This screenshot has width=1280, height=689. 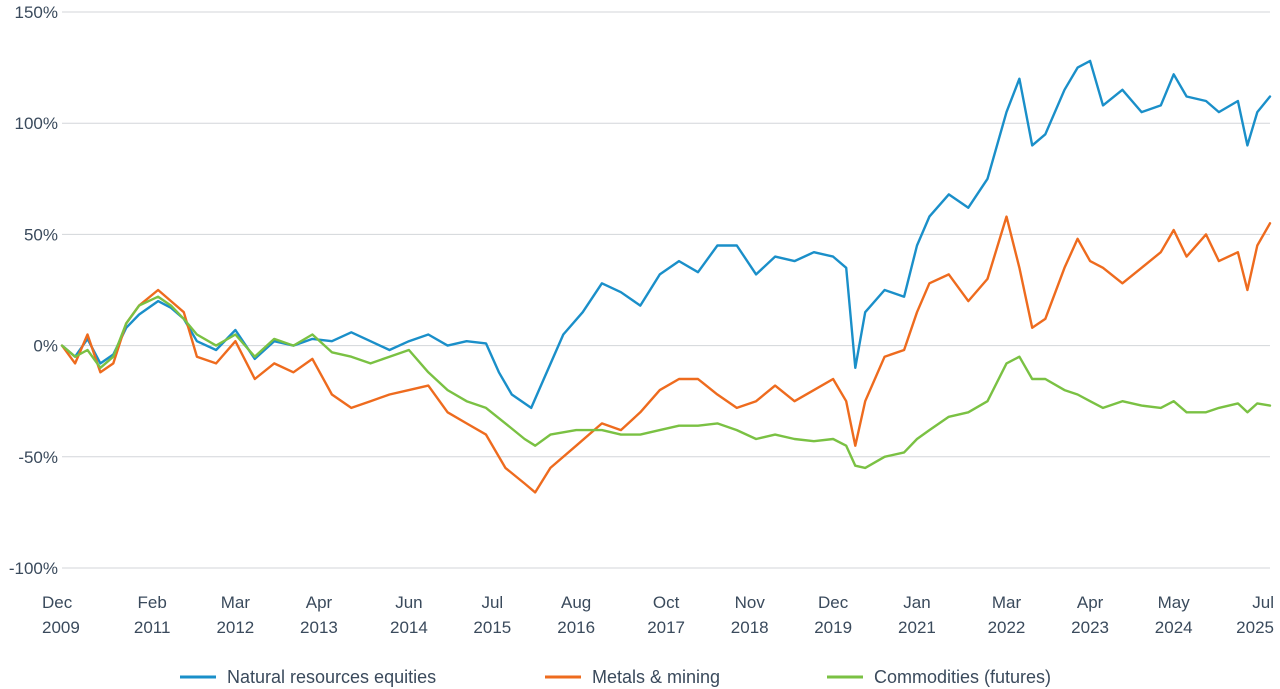 What do you see at coordinates (492, 627) in the screenshot?
I see `x-tick-label-year: 2015` at bounding box center [492, 627].